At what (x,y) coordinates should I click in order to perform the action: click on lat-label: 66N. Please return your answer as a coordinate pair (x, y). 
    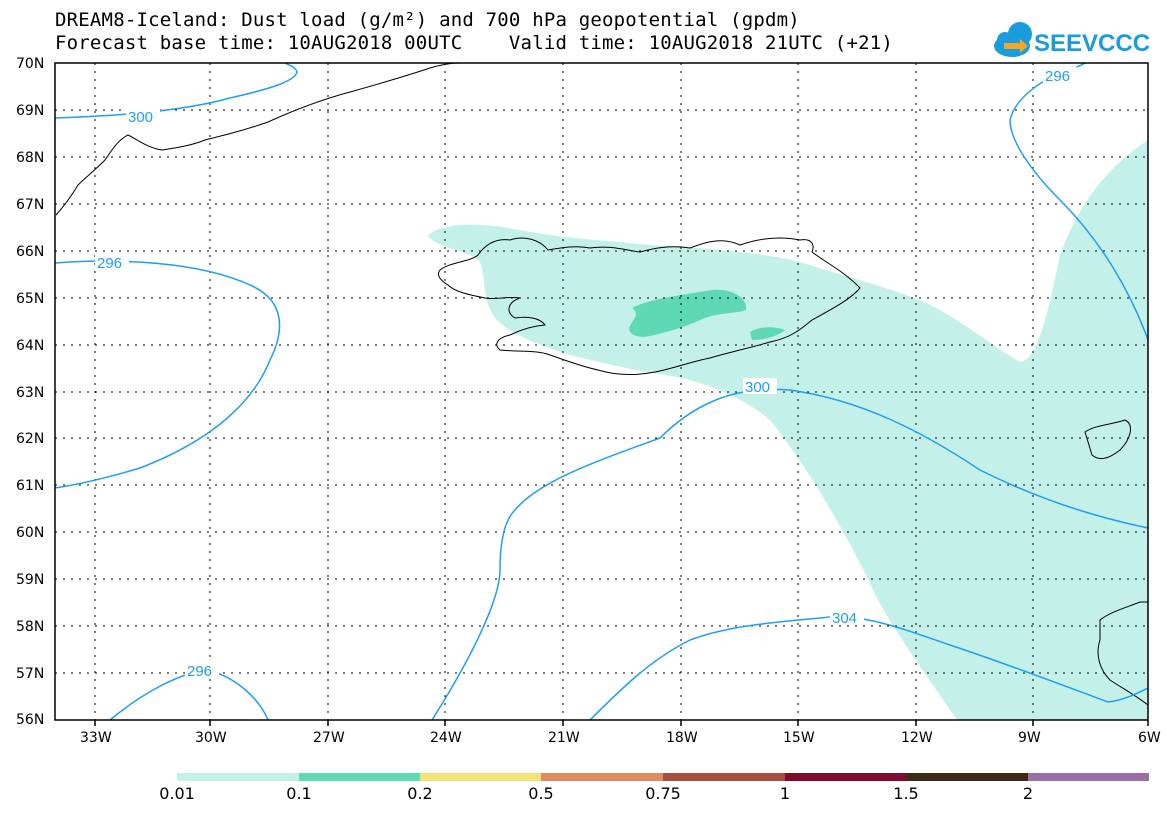
    Looking at the image, I should click on (30, 252).